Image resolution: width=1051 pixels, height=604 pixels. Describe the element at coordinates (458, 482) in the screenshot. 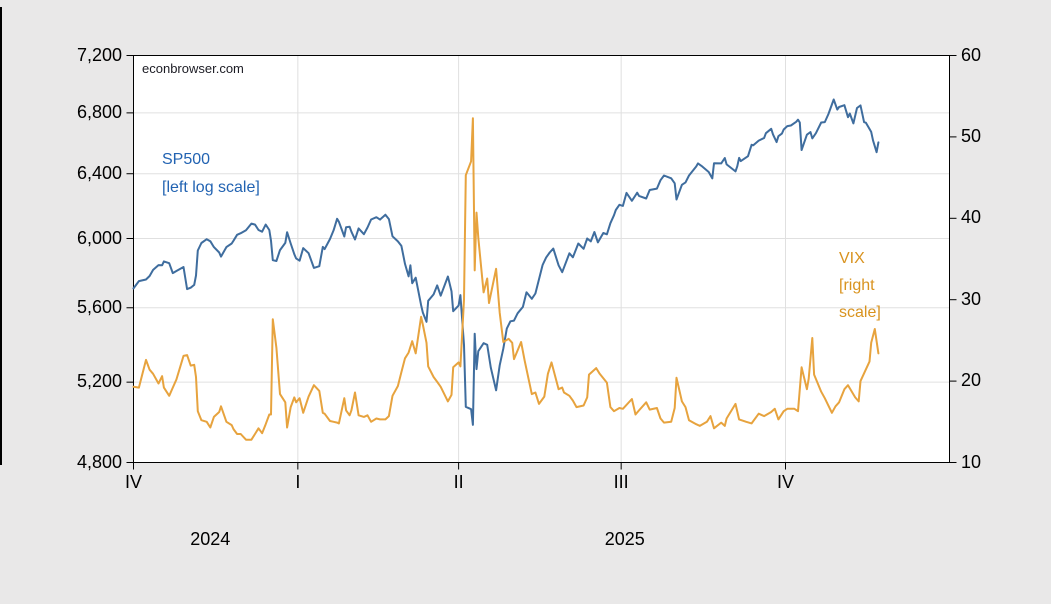

I see `x-axis-quarter-label: II` at that location.